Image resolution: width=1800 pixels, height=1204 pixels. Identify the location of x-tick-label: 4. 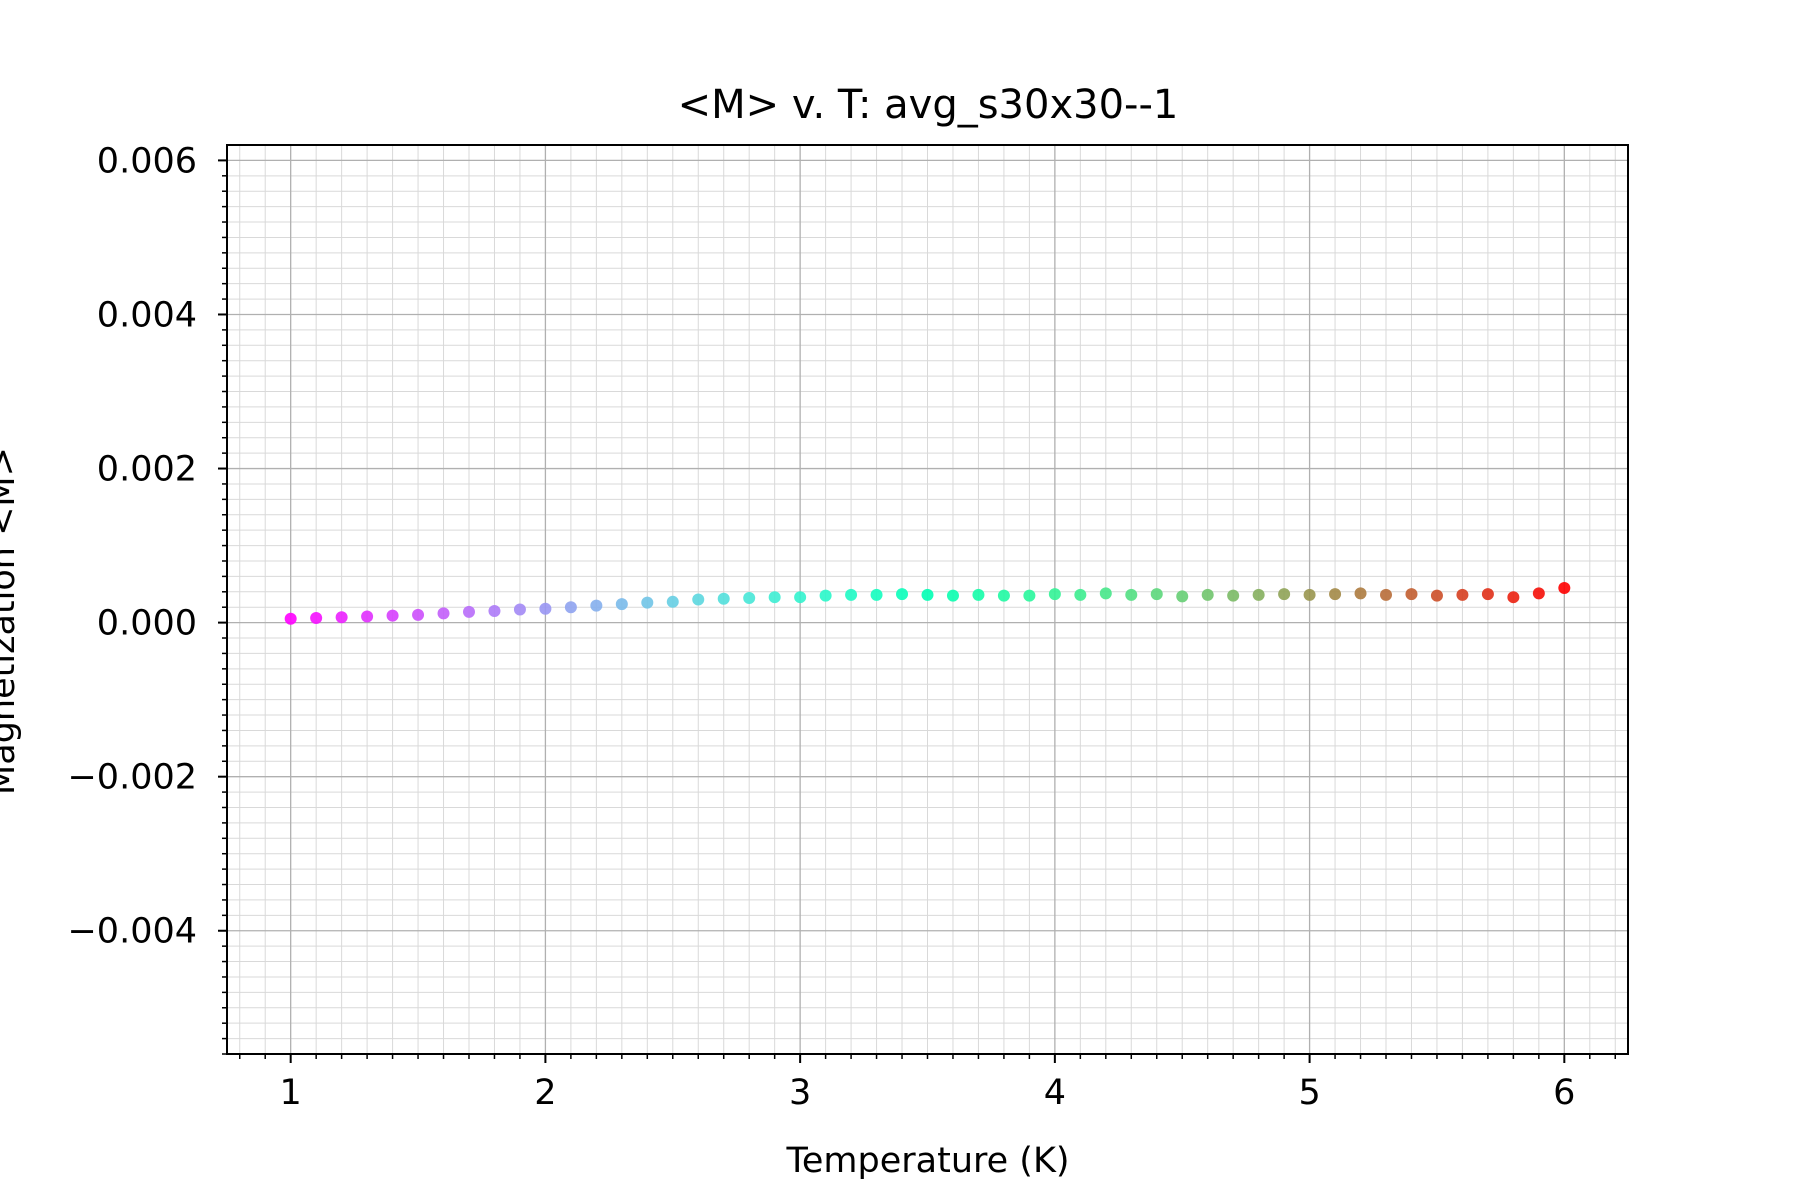
(1055, 1093).